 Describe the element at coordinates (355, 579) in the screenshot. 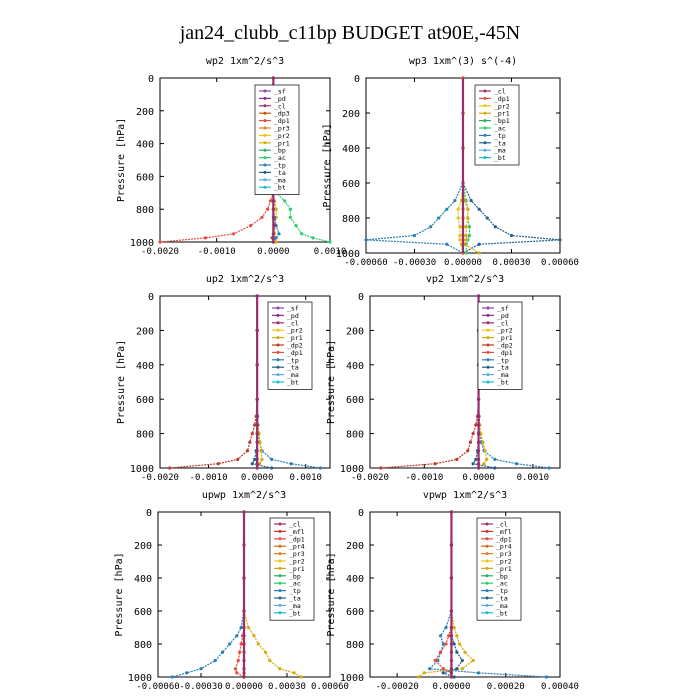

I see `y-tick-label: 400` at that location.